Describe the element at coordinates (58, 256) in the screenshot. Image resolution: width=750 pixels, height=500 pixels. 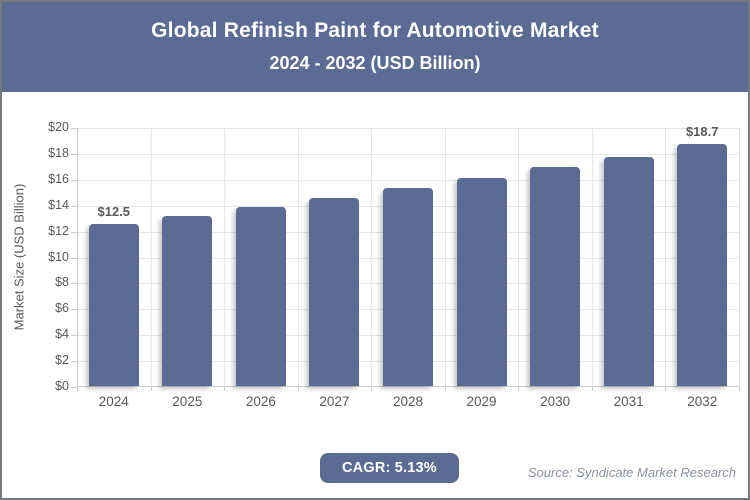
I see `y-tick-label: $10` at that location.